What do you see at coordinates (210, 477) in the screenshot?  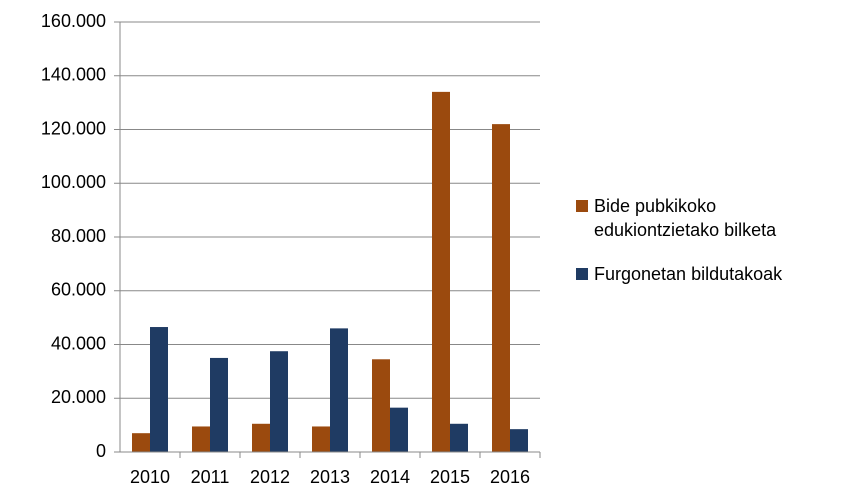 I see `x-tick-label: 2011` at bounding box center [210, 477].